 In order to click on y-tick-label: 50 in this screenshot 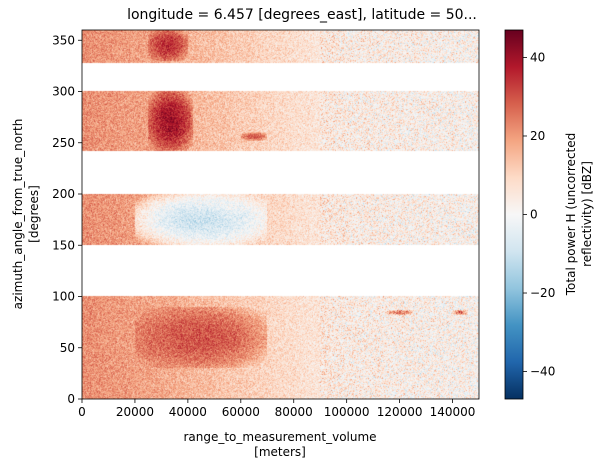, I will do `click(67, 348)`.